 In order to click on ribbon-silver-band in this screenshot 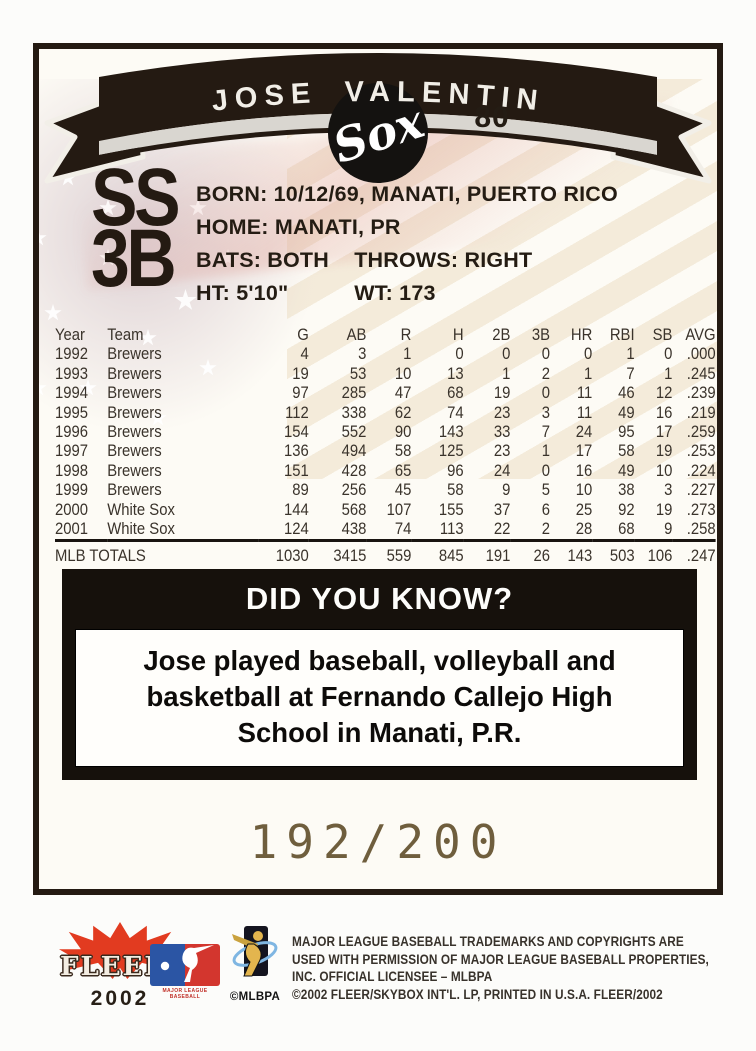, I will do `click(378, 134)`.